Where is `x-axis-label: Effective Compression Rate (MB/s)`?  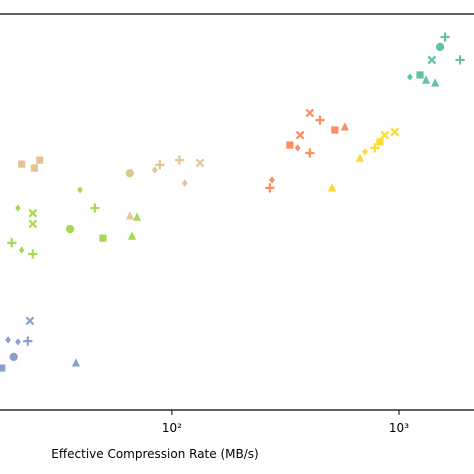 x-axis-label: Effective Compression Rate (MB/s) is located at coordinates (154, 454).